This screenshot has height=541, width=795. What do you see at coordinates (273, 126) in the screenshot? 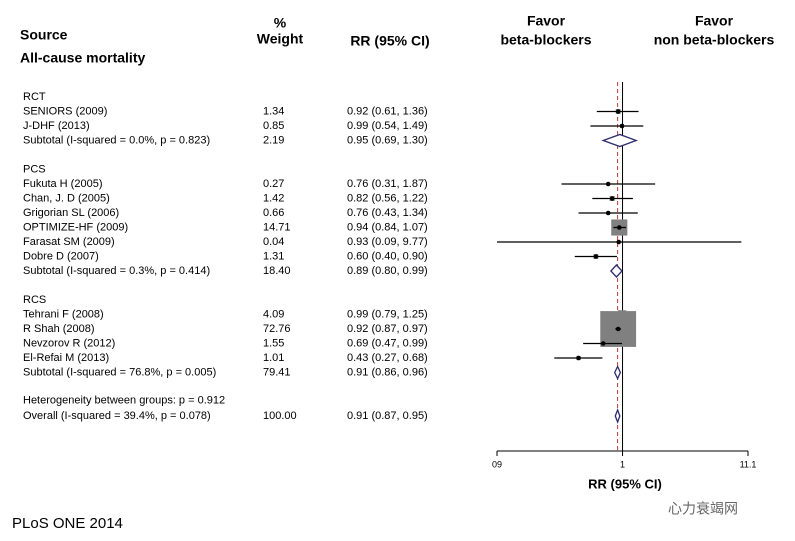
I see `weight-label: 0.85` at bounding box center [273, 126].